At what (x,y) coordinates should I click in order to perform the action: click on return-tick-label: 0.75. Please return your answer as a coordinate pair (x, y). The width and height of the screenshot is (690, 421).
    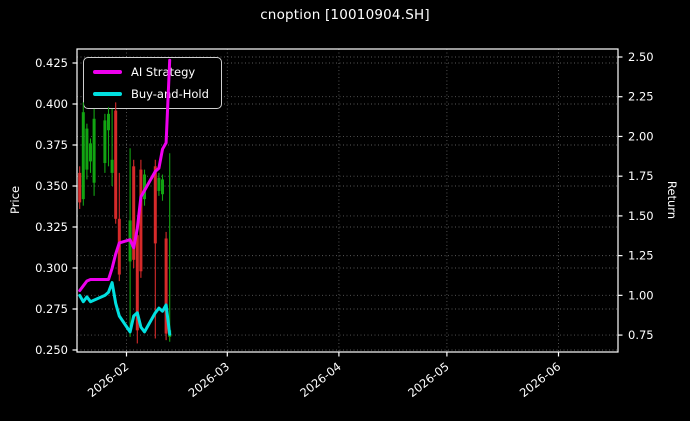
    Looking at the image, I should click on (641, 335).